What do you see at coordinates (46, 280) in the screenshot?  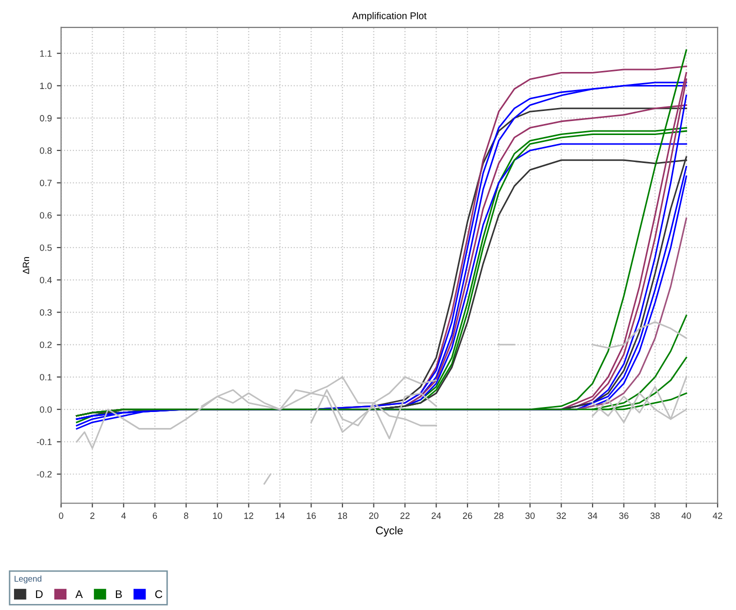 I see `y-tick-label: 0.4` at bounding box center [46, 280].